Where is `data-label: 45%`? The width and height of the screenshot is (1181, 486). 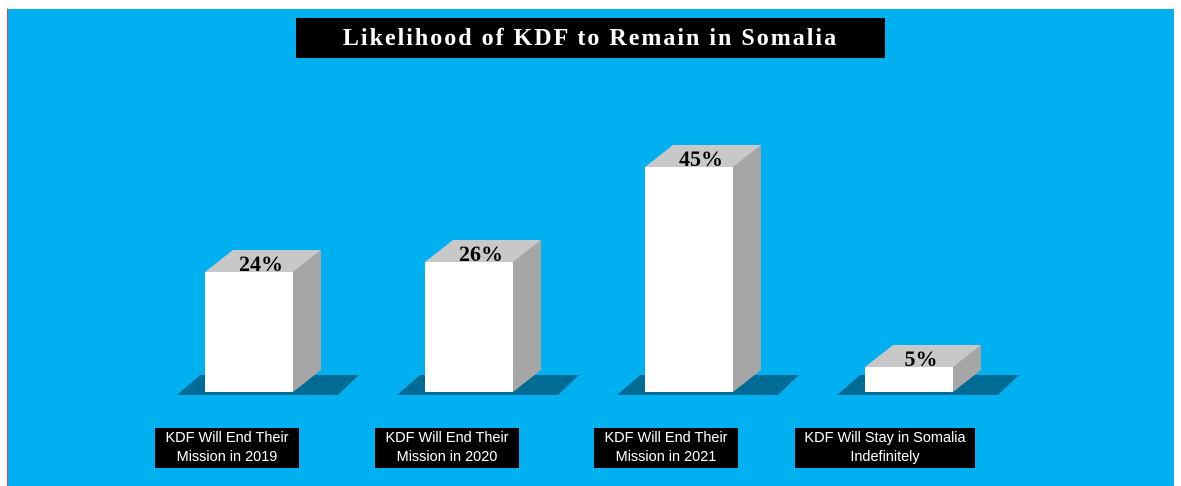 data-label: 45% is located at coordinates (701, 158).